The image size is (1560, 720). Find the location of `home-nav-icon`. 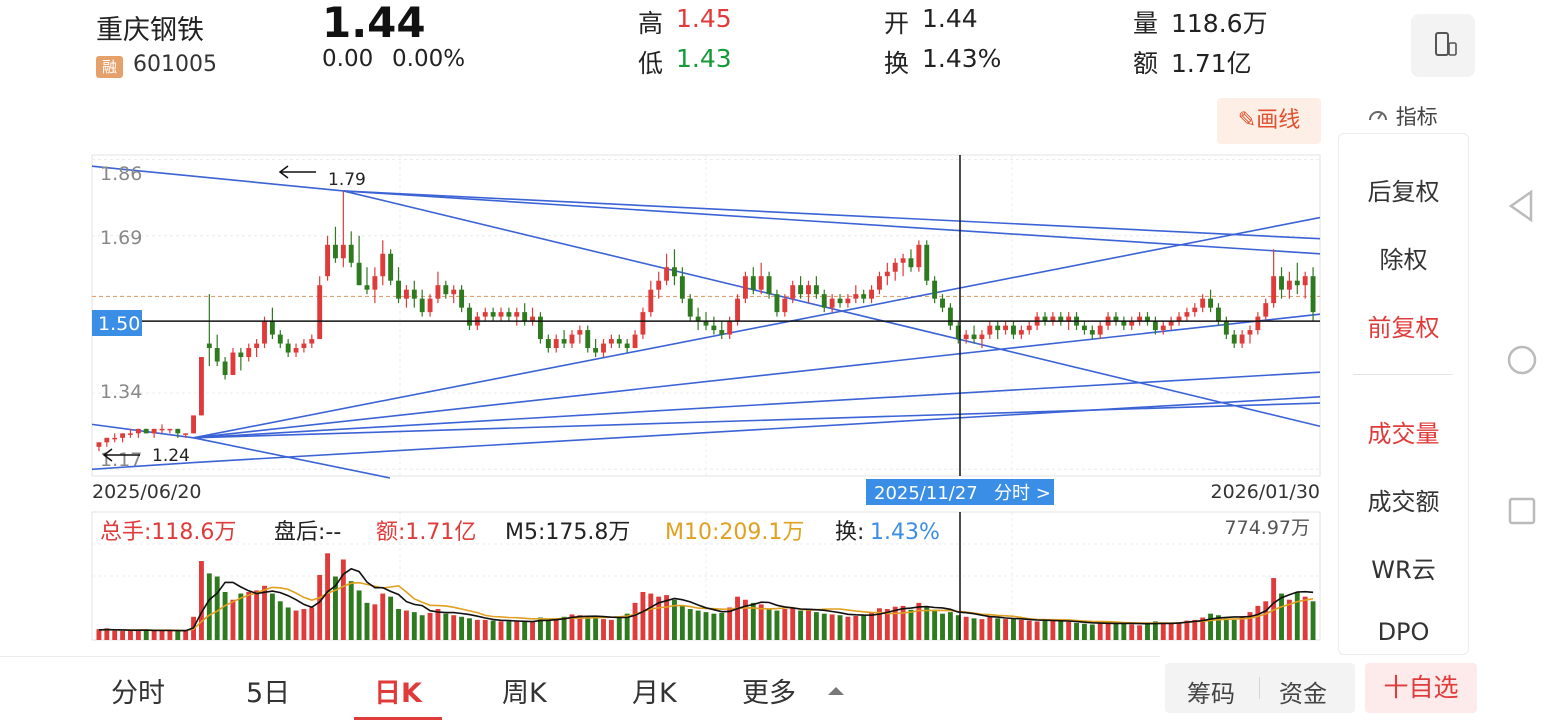

home-nav-icon is located at coordinates (1522, 360).